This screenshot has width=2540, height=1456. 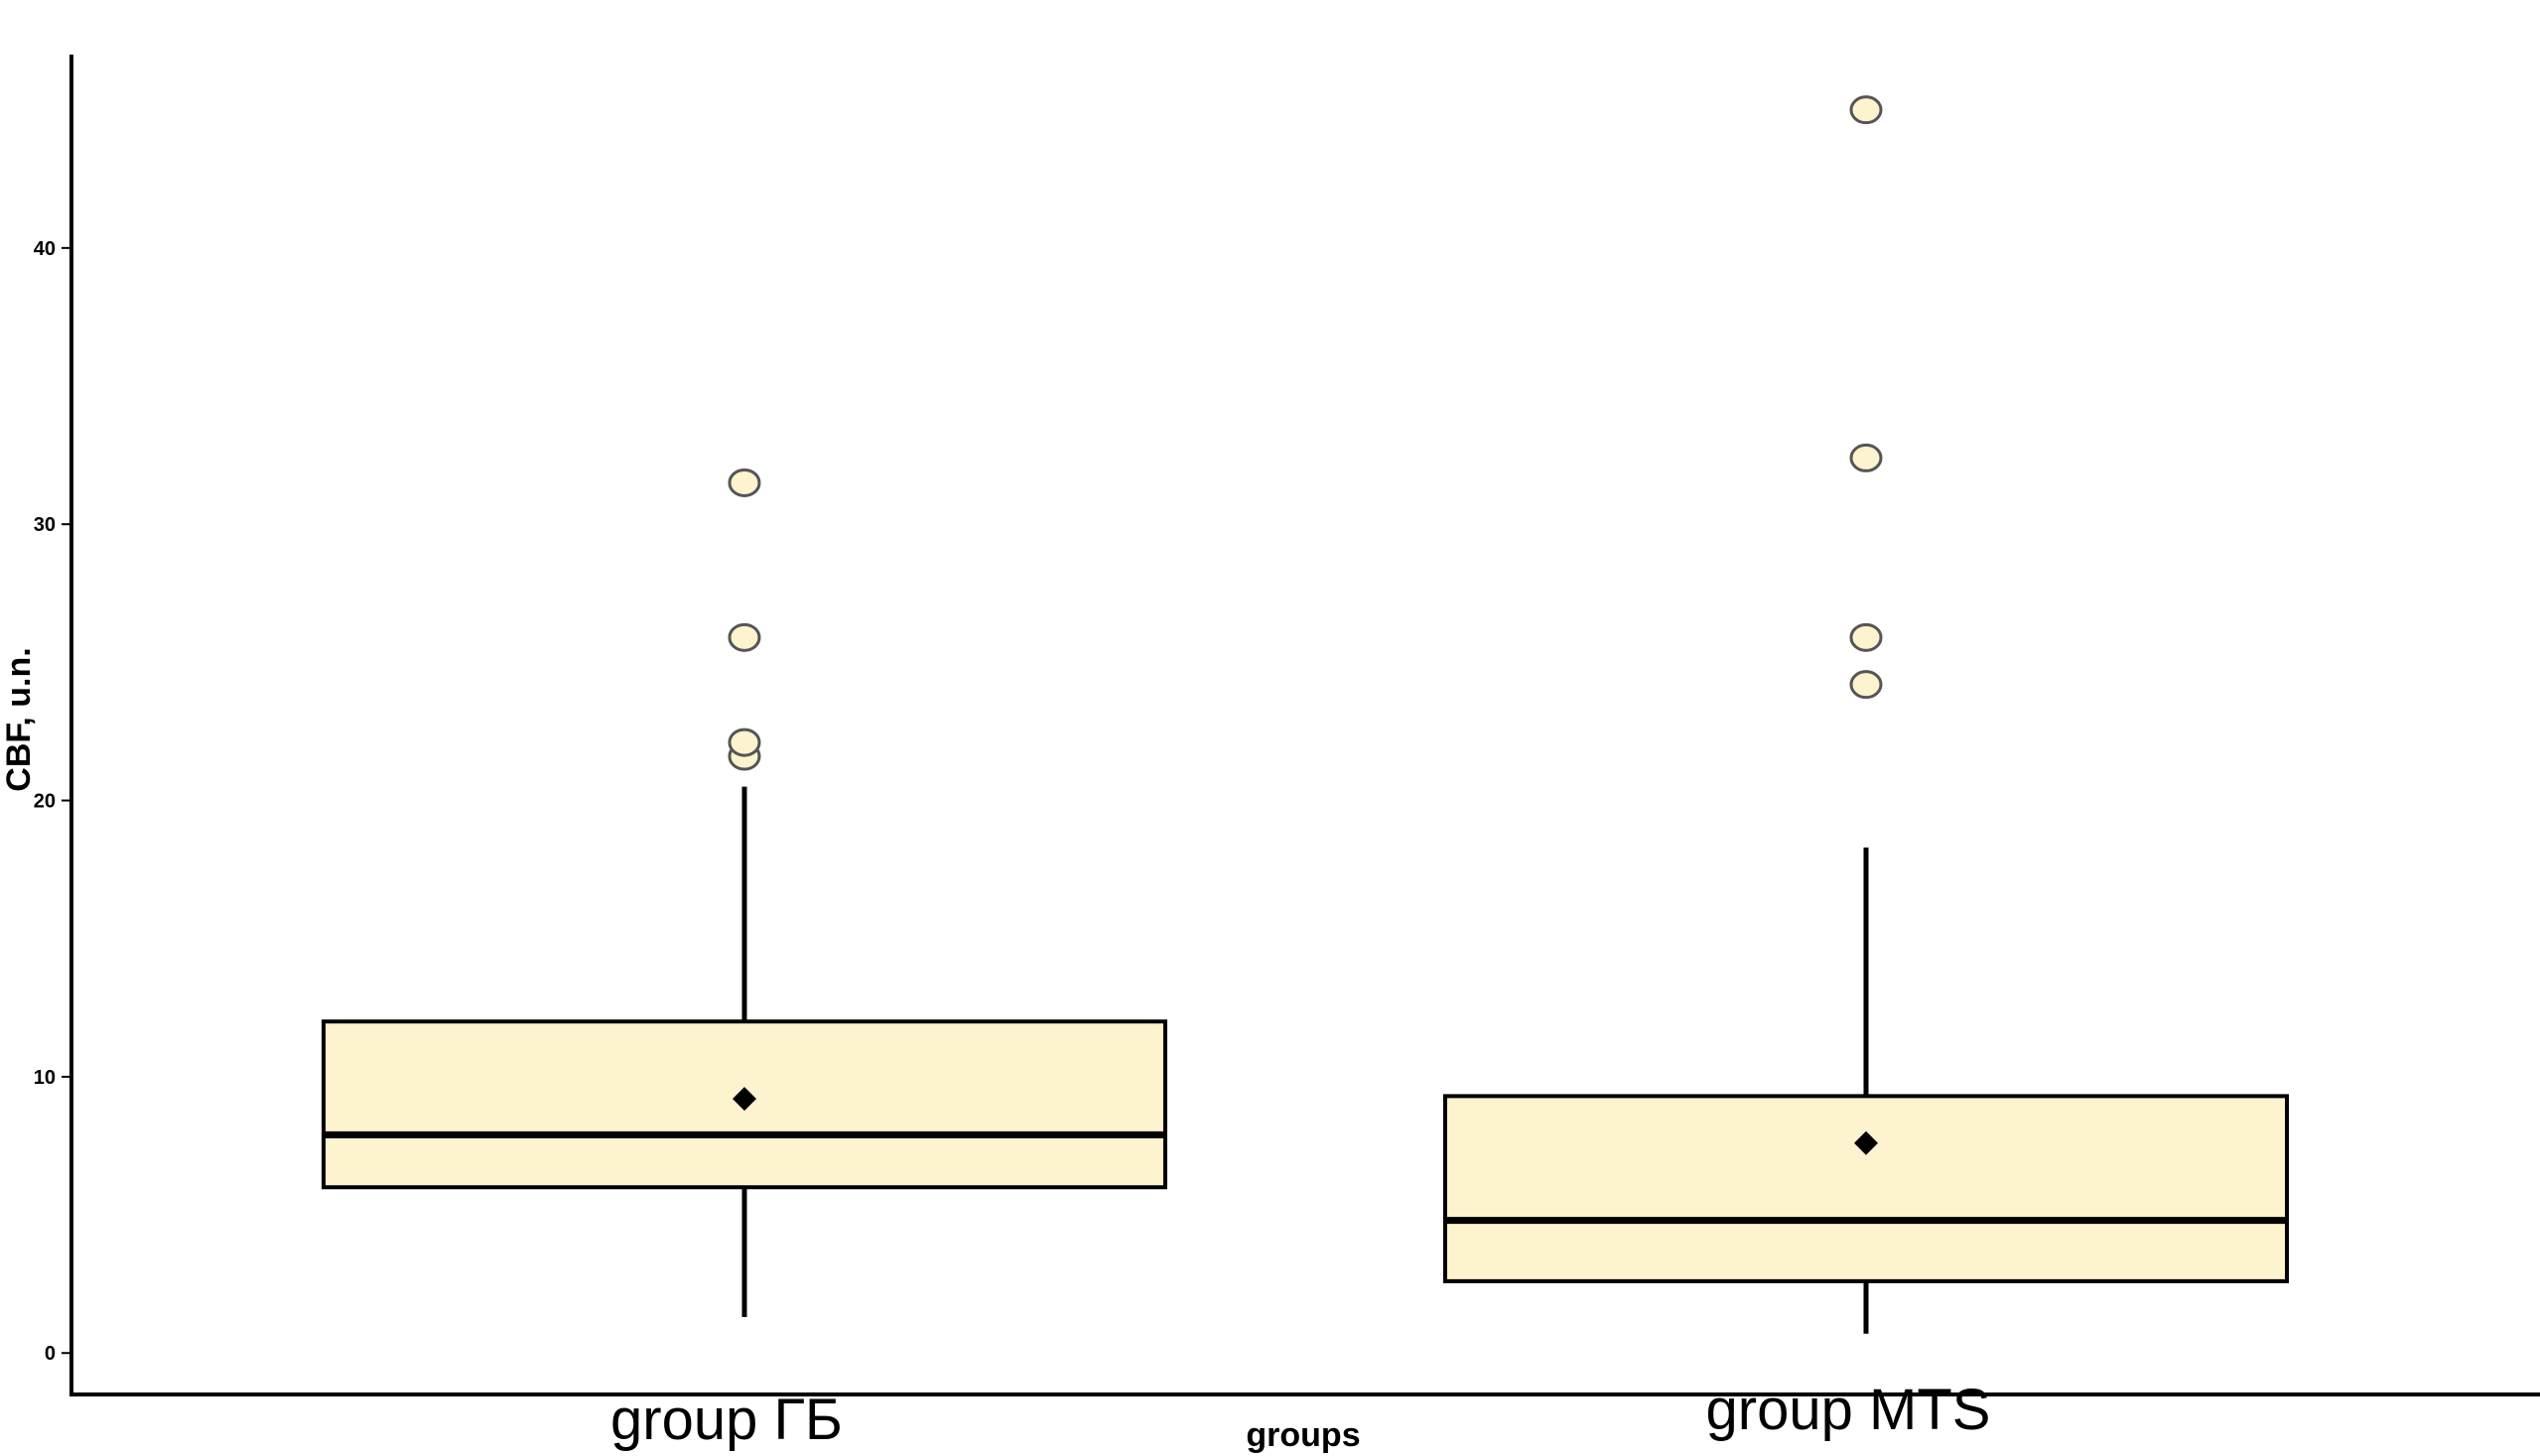 I want to click on y-tick-label: 20, so click(x=45, y=802).